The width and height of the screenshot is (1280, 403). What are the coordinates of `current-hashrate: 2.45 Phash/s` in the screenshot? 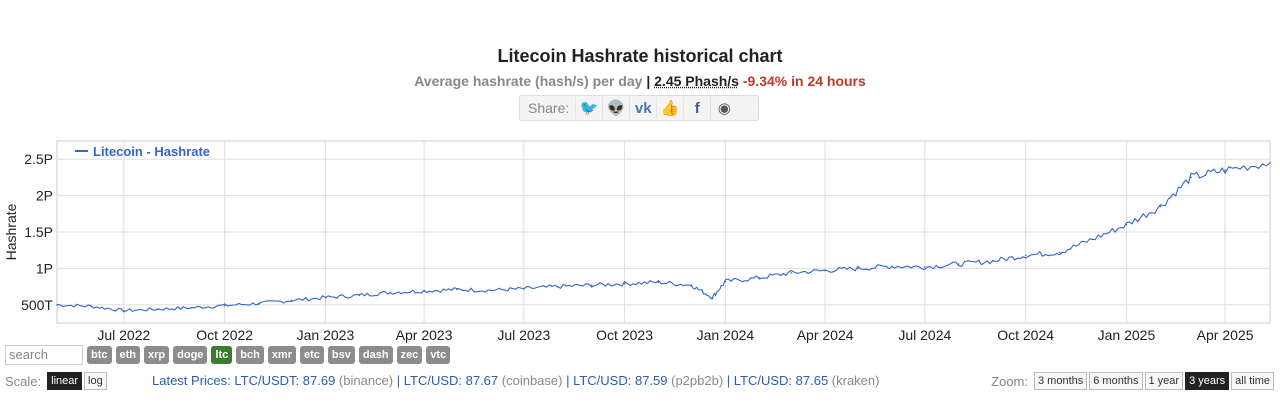 It's located at (696, 81).